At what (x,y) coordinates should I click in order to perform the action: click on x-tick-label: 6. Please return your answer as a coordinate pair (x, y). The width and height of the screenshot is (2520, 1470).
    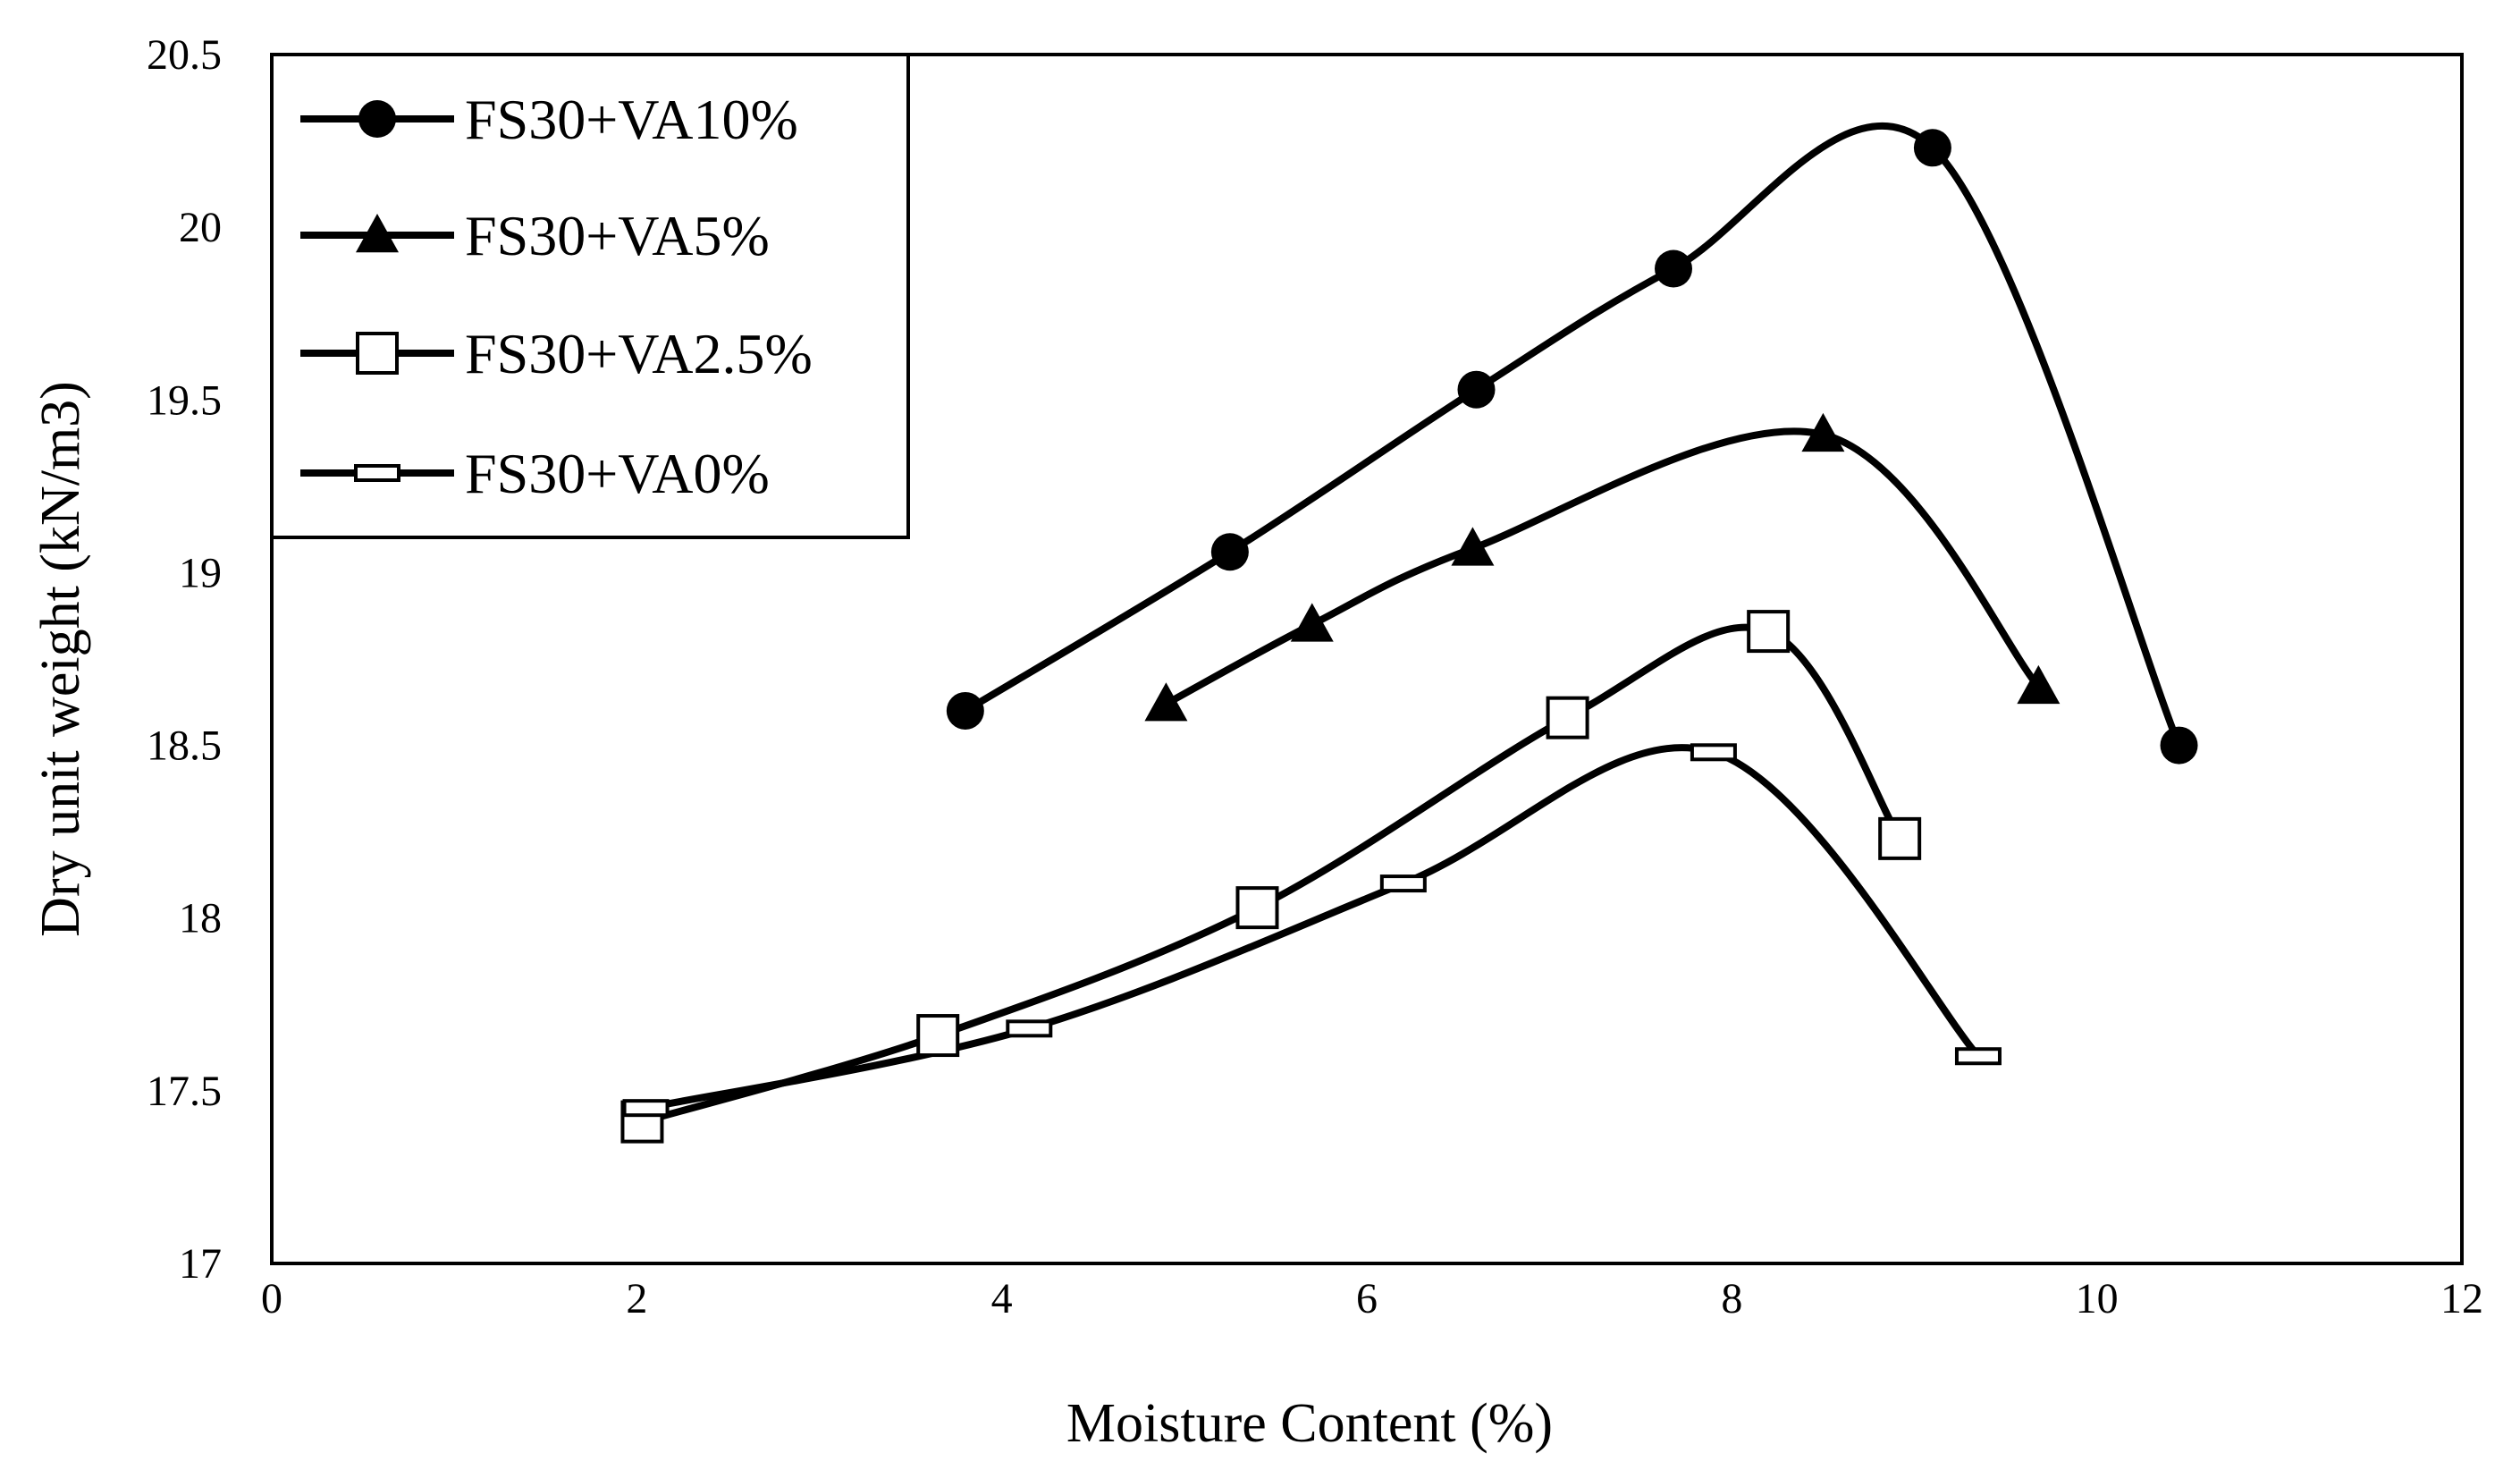
    Looking at the image, I should click on (1367, 1298).